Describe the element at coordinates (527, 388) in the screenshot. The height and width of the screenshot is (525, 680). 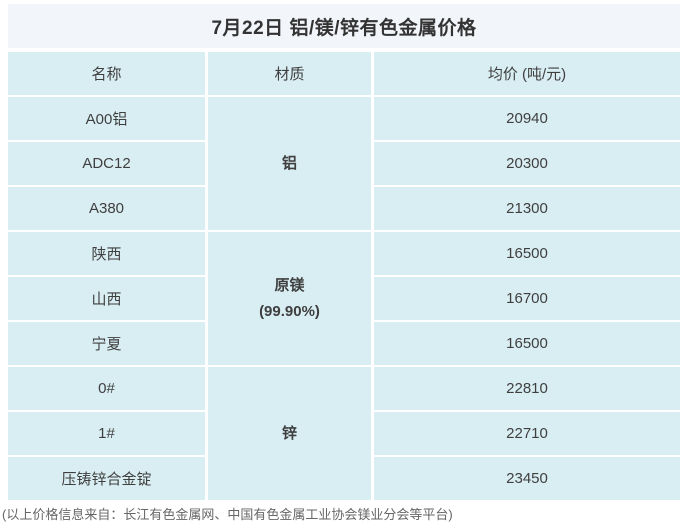
I see `cell-price: 22810` at that location.